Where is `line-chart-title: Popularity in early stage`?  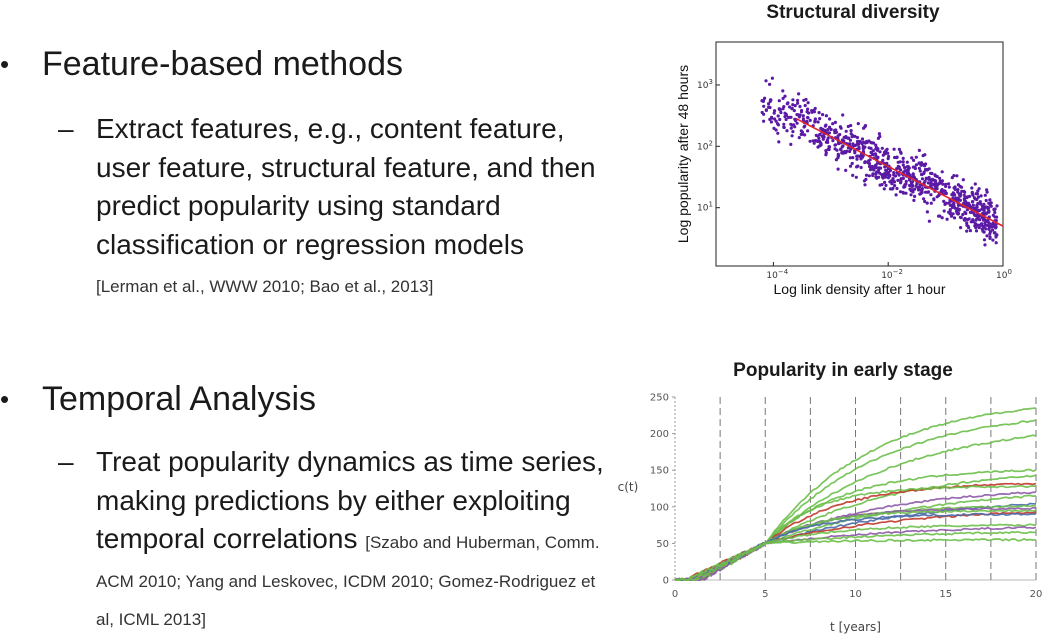 line-chart-title: Popularity in early stage is located at coordinates (843, 370).